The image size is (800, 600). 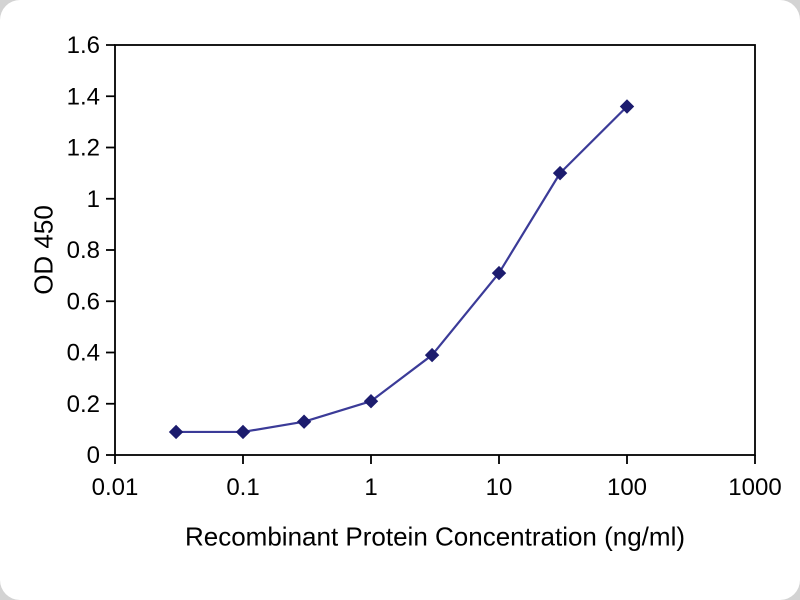 I want to click on y-tick-label: 1.6, so click(x=83, y=45).